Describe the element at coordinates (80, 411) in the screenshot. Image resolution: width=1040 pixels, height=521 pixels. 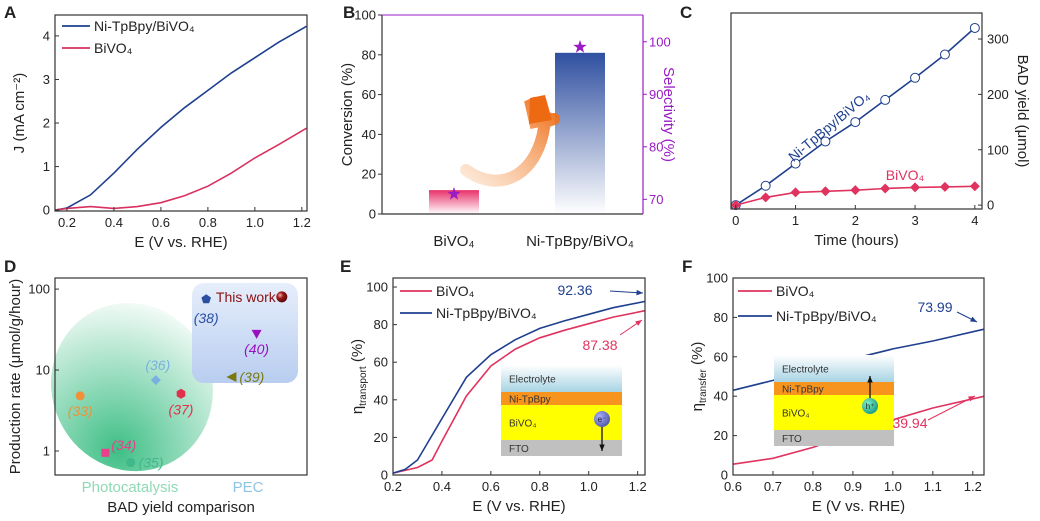
I see `point-label: (33)` at that location.